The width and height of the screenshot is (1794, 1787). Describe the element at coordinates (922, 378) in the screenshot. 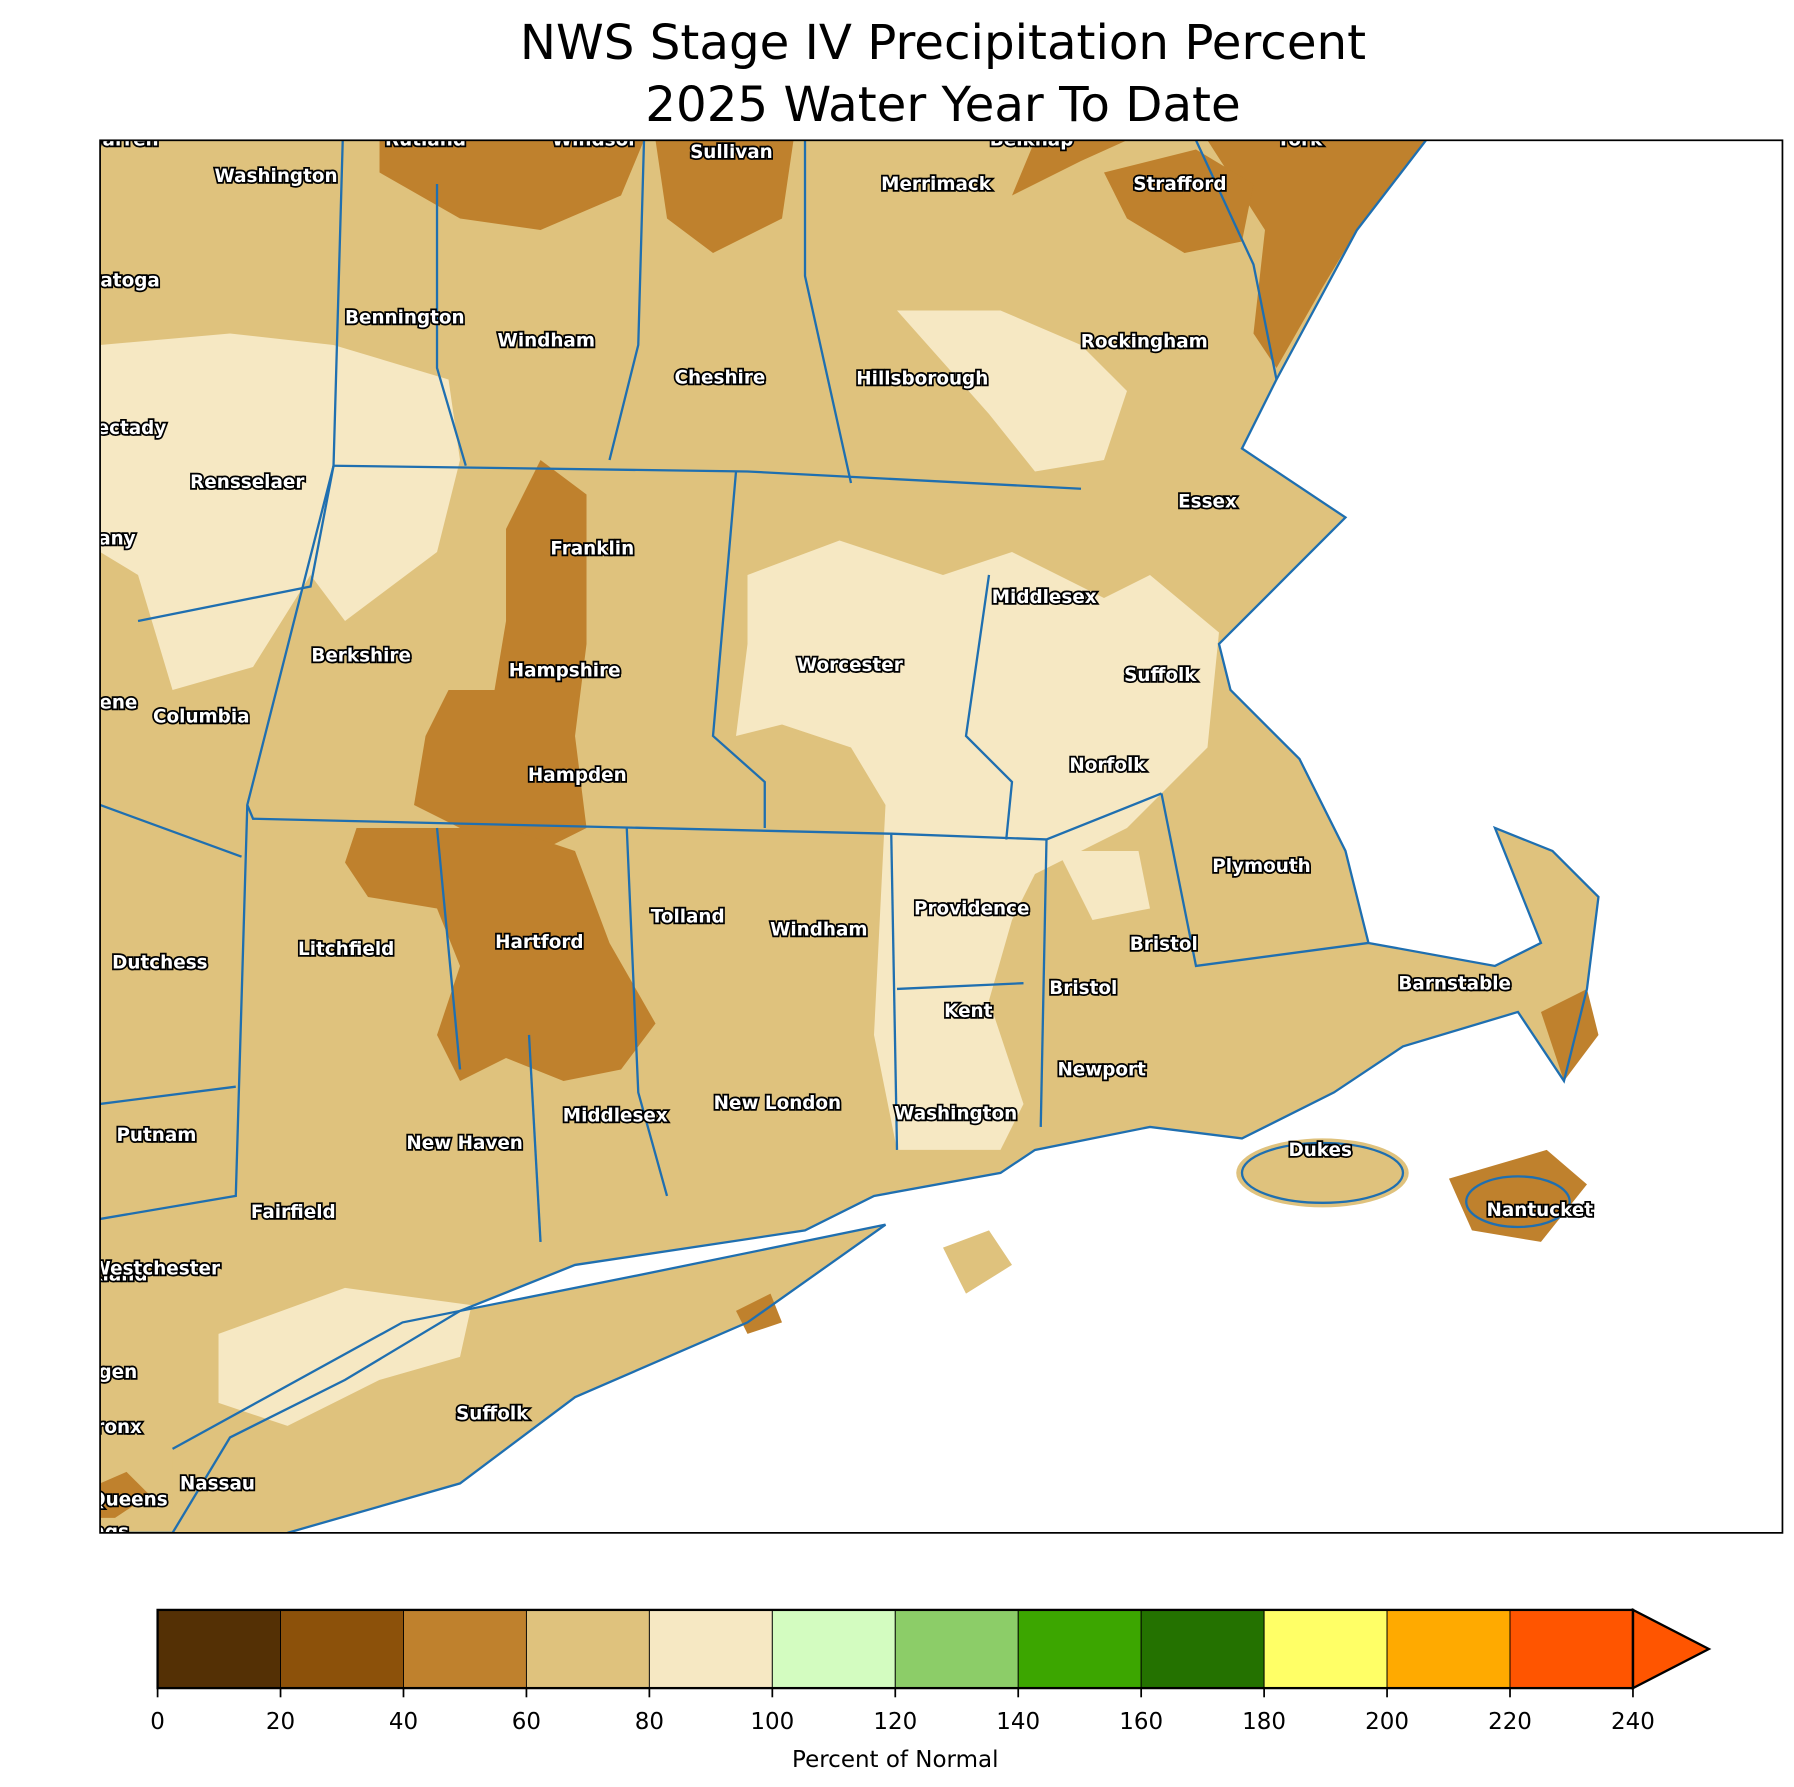

I see `county-label: Hillsborough` at that location.